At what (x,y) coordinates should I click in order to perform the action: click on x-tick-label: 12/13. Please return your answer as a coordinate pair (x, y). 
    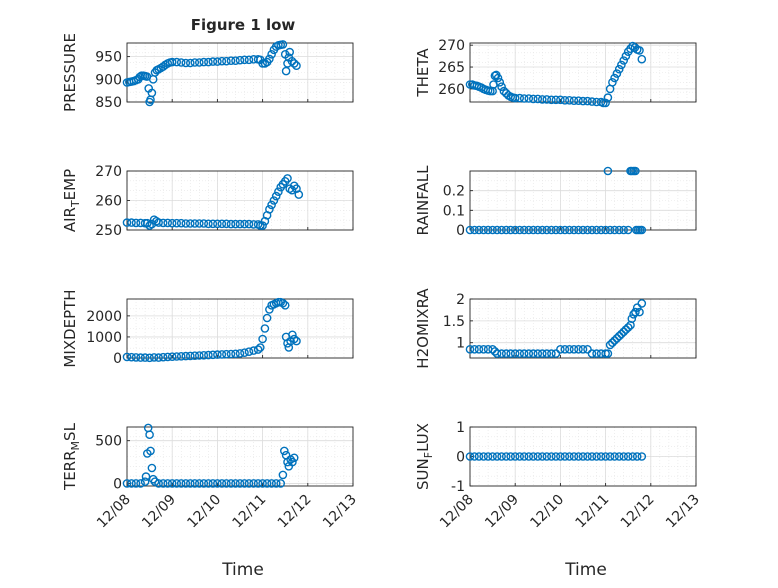
    Looking at the image, I should click on (340, 512).